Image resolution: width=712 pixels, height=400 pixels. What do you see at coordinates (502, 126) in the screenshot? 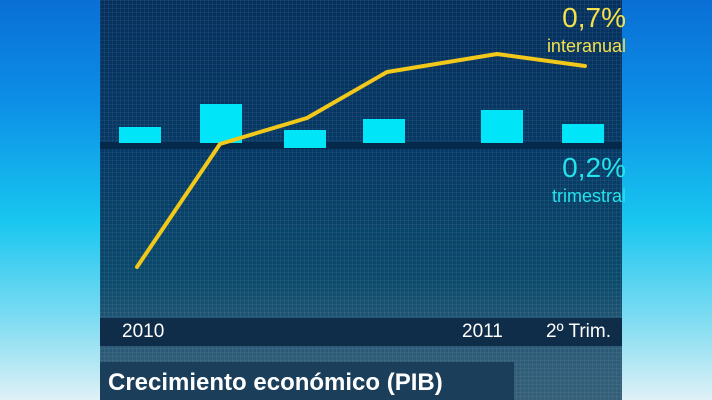
I see `bar-2011-t1` at bounding box center [502, 126].